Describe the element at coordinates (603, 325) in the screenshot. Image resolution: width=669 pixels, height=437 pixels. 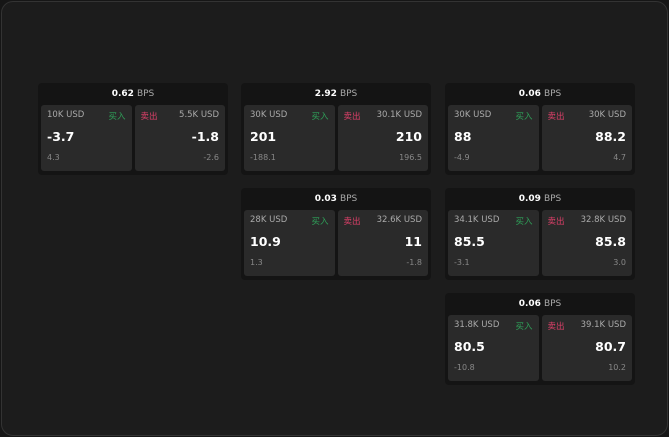
I see `sell-size: 39.1K USD` at that location.